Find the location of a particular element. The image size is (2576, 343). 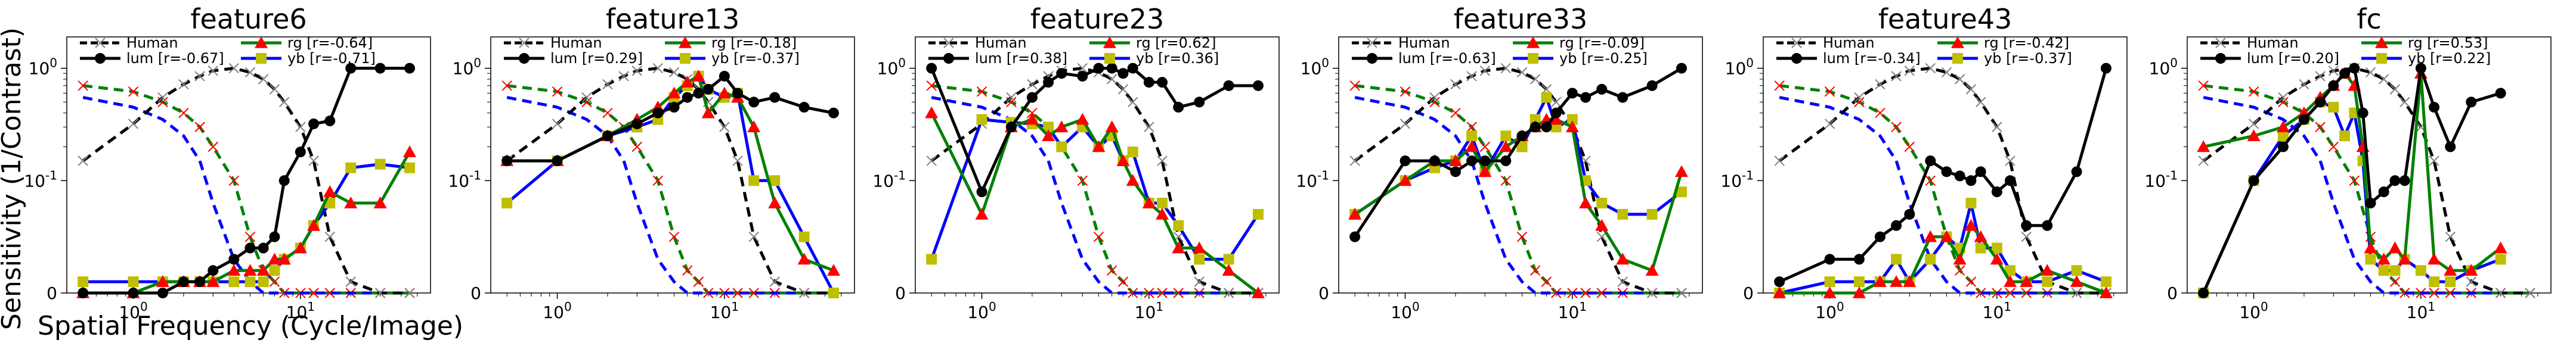

legend-marker-human-b is located at coordinates (1797, 43).